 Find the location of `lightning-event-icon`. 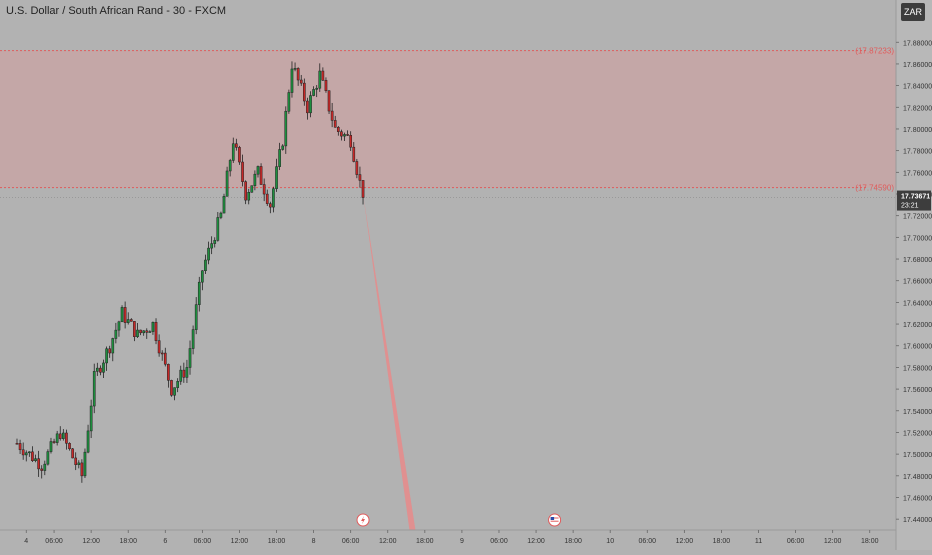

lightning-event-icon is located at coordinates (363, 520).